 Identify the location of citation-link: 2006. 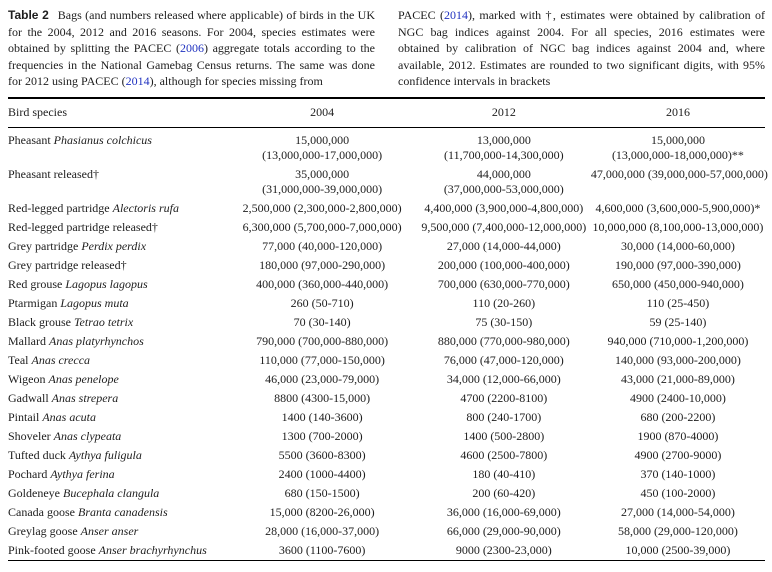
(191, 48).